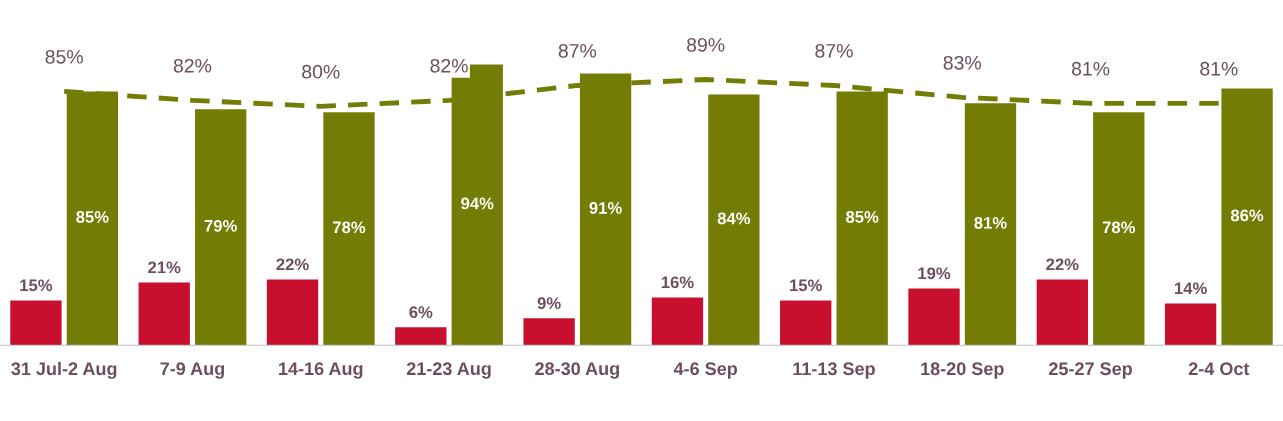 This screenshot has width=1283, height=421. What do you see at coordinates (1191, 288) in the screenshot?
I see `data-label: 14%` at bounding box center [1191, 288].